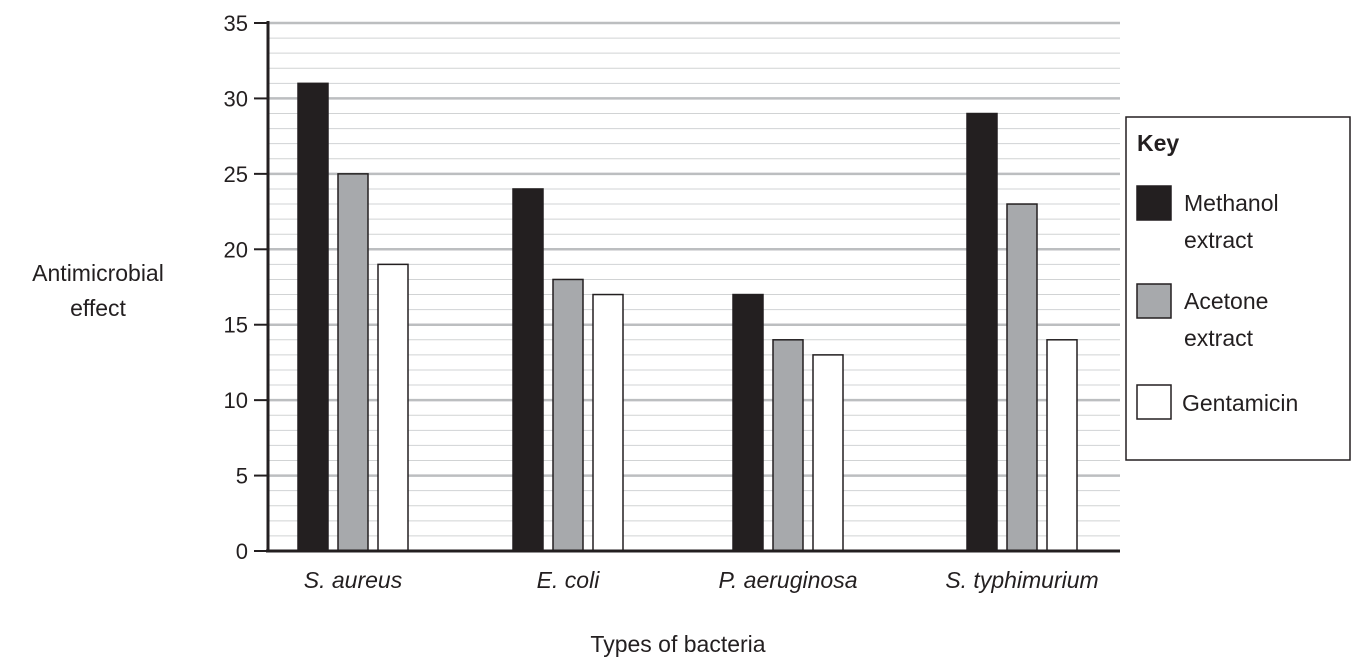 This screenshot has width=1357, height=666. I want to click on y-tick-label: 30, so click(236, 98).